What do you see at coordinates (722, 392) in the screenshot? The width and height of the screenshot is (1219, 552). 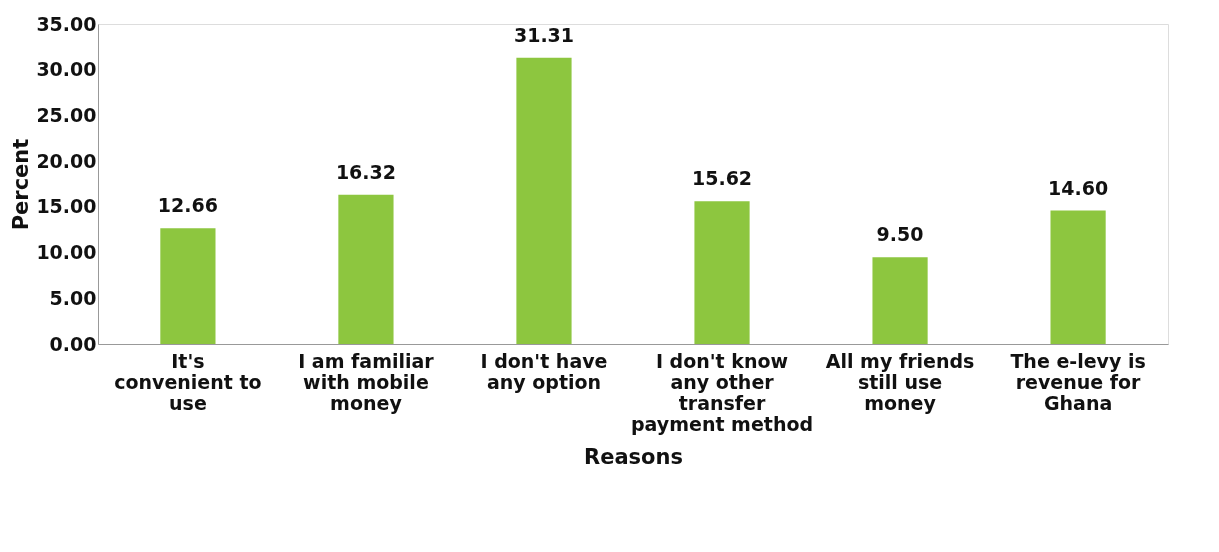 I see `x-tick-label: I don't know any other transfer payment method` at bounding box center [722, 392].